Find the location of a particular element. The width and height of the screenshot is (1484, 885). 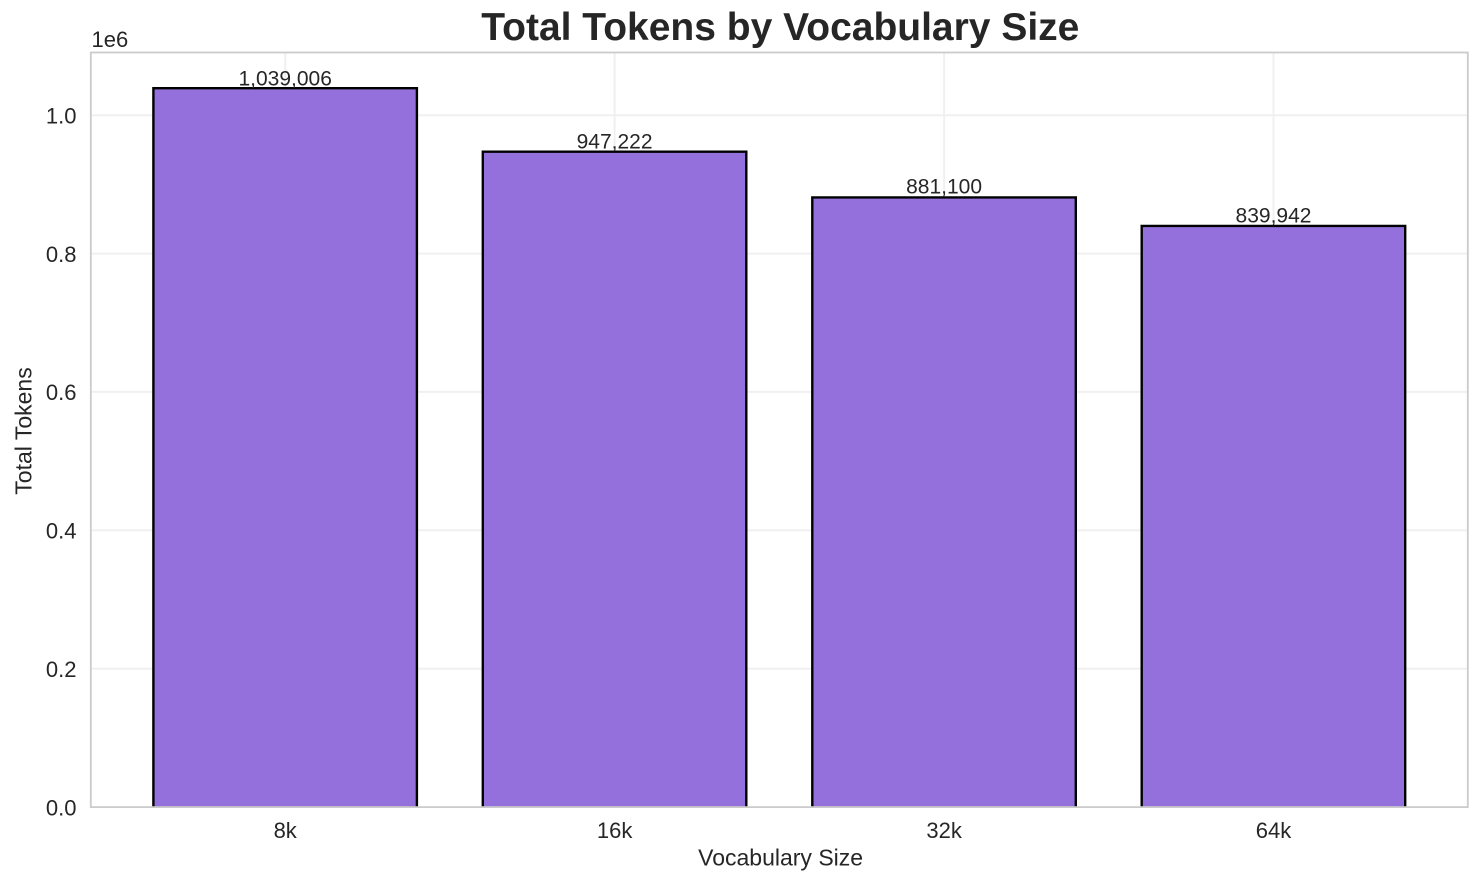

svg-text: 0.0 is located at coordinates (61, 807).